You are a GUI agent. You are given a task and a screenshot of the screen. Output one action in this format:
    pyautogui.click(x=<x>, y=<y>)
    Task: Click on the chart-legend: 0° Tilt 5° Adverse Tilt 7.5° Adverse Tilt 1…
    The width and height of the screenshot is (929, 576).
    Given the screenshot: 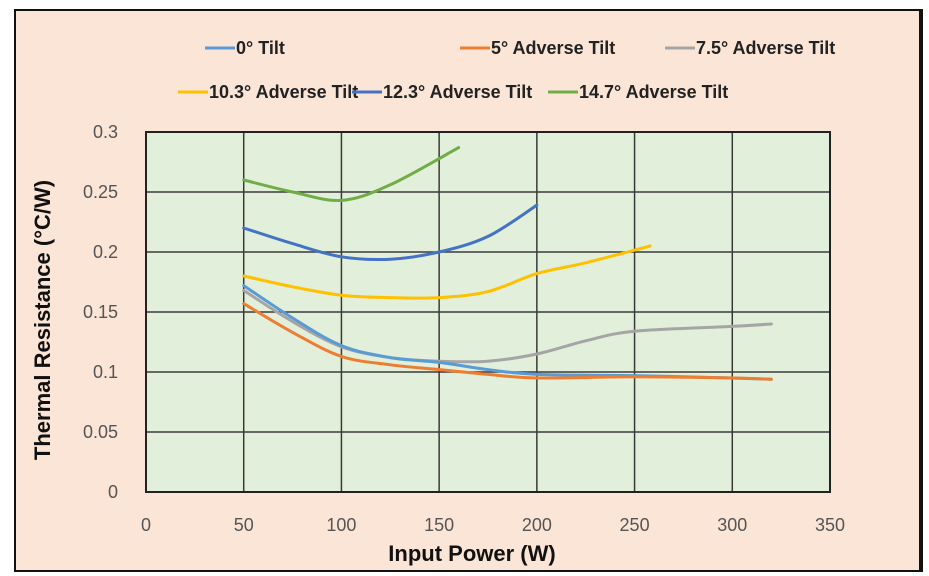 What is the action you would take?
    pyautogui.click(x=506, y=70)
    